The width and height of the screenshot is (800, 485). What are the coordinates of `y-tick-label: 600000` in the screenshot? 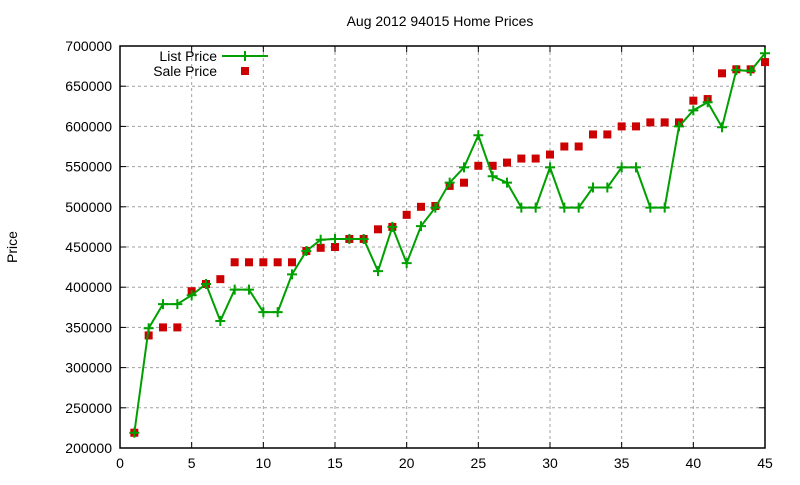 It's located at (88, 126).